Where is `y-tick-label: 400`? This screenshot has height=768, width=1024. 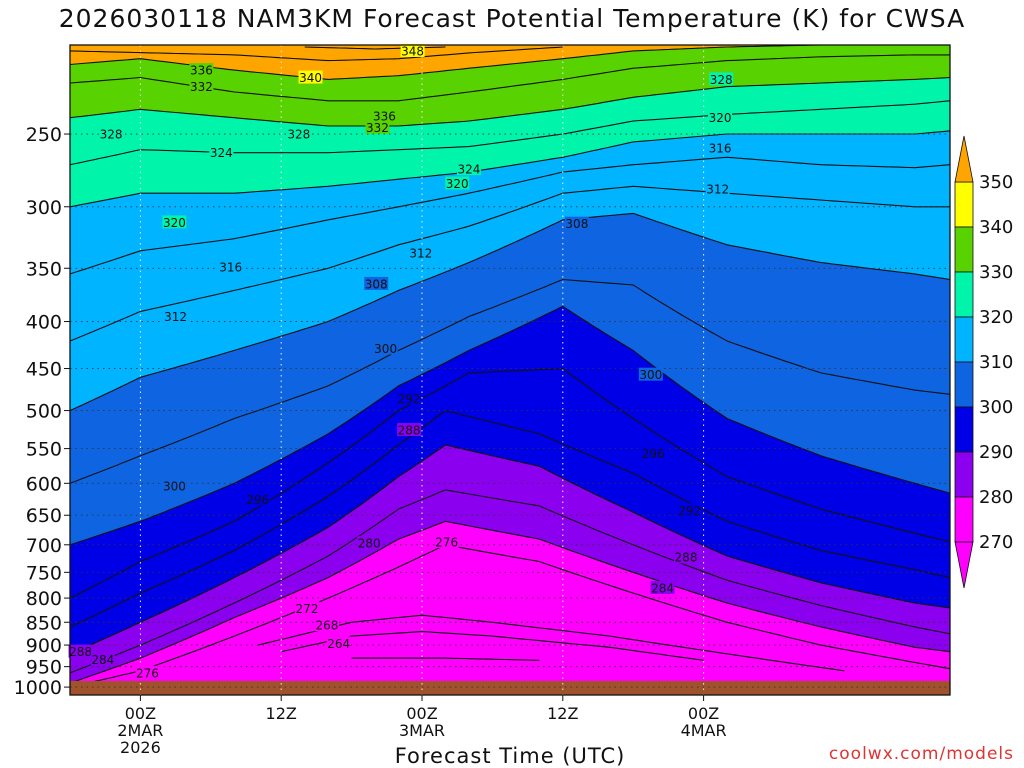 y-tick-label: 400 is located at coordinates (44, 323).